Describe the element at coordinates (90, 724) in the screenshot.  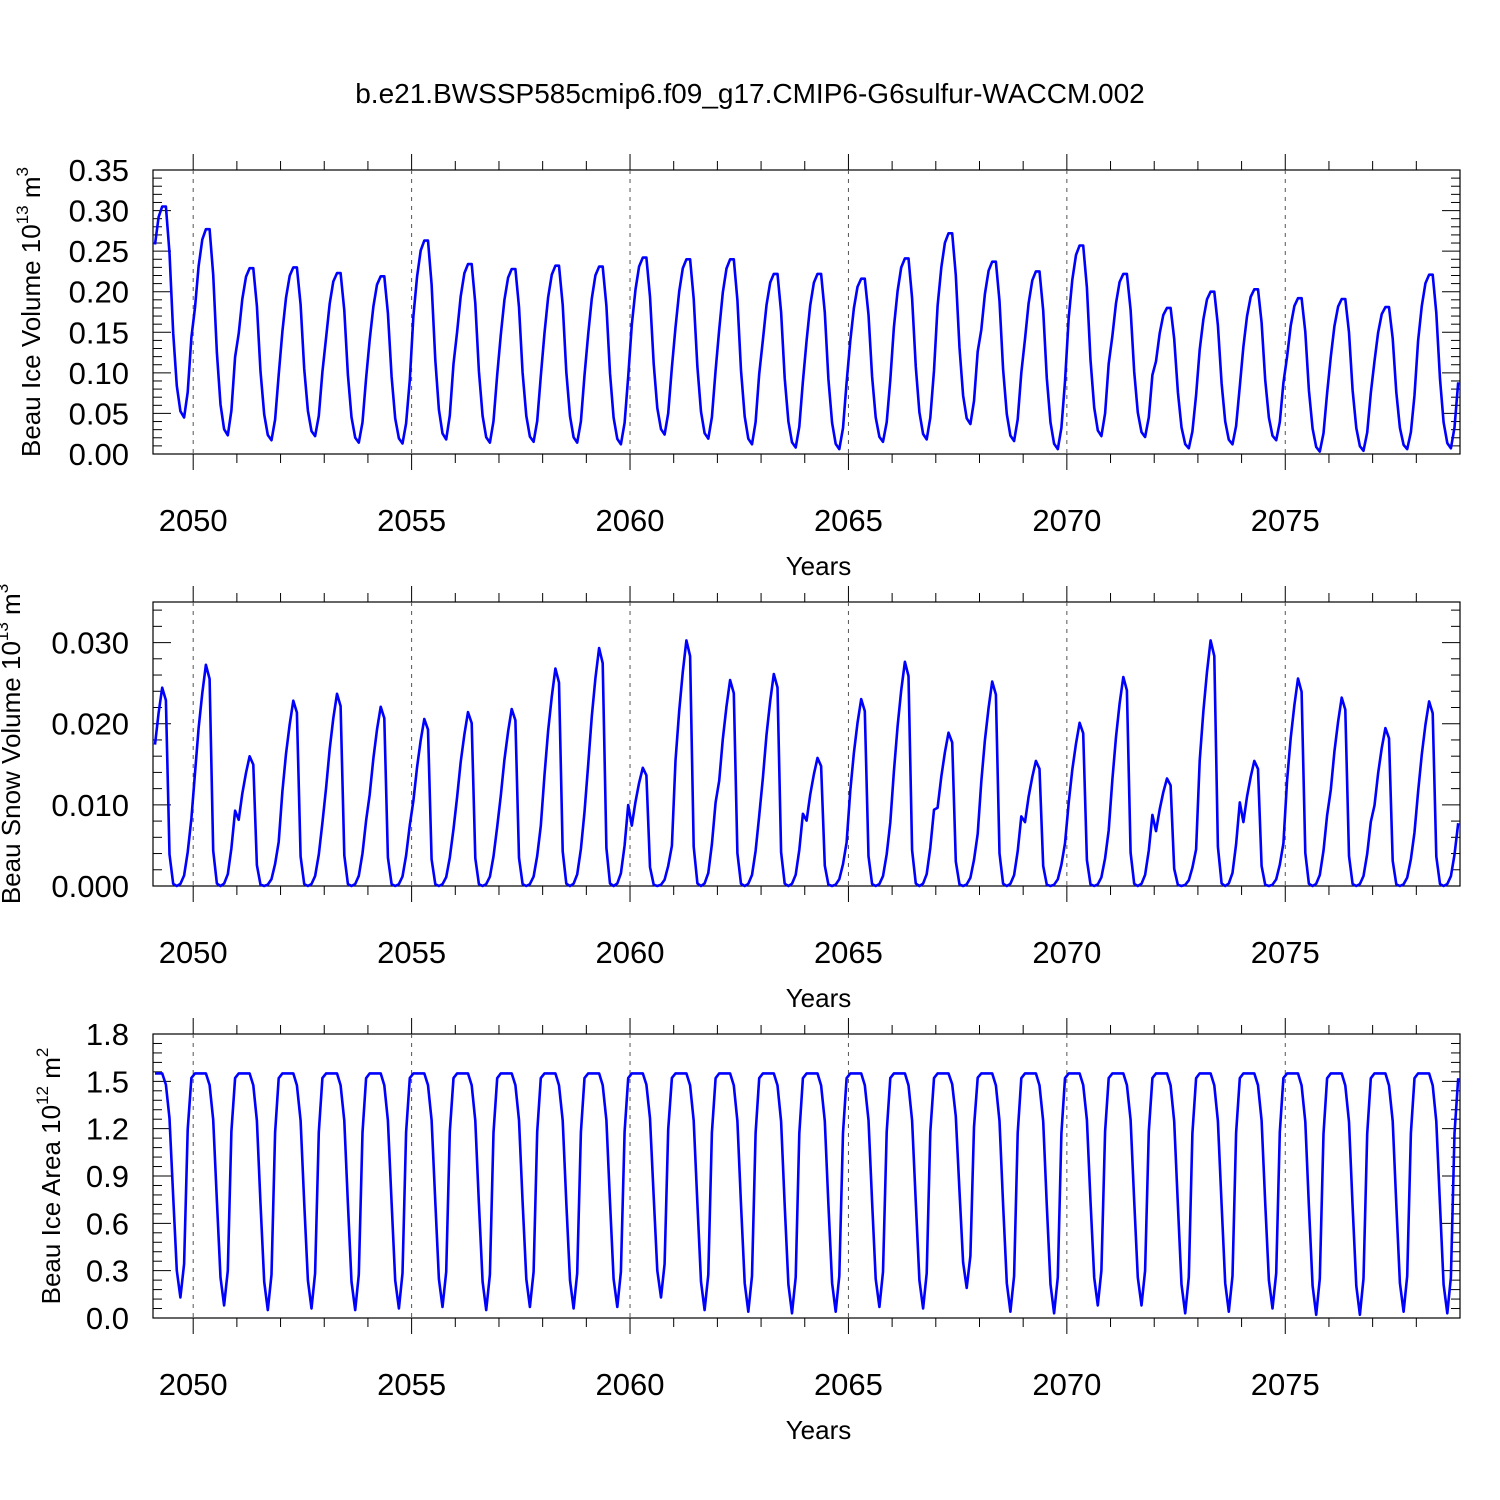
I see `y-tick-label: 0.020` at that location.